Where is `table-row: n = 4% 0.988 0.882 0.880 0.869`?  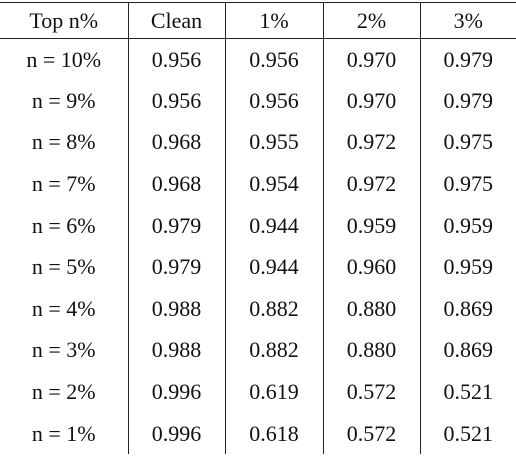 table-row: n = 4% 0.988 0.882 0.880 0.869 is located at coordinates (258, 309).